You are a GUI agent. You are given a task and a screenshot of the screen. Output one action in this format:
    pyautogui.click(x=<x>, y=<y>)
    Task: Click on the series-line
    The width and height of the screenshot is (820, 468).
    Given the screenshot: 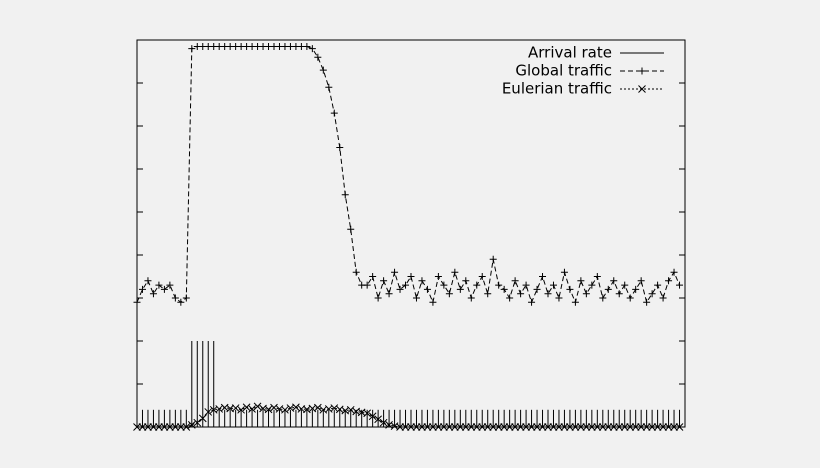 What is the action you would take?
    pyautogui.click(x=408, y=416)
    